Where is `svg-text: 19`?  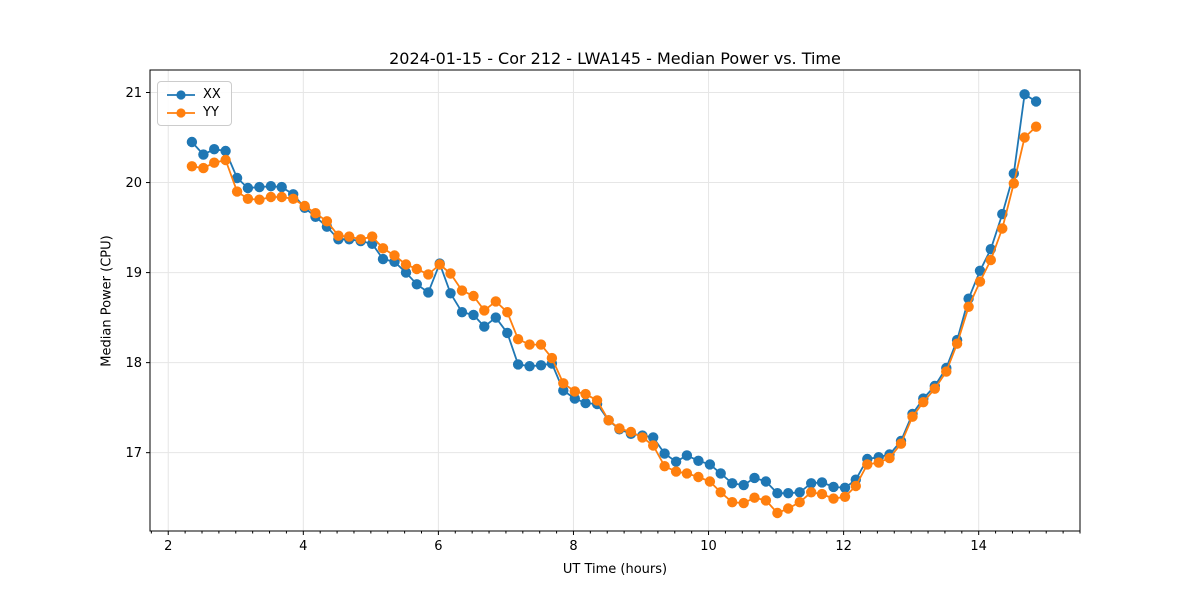
svg-text: 19 is located at coordinates (133, 273).